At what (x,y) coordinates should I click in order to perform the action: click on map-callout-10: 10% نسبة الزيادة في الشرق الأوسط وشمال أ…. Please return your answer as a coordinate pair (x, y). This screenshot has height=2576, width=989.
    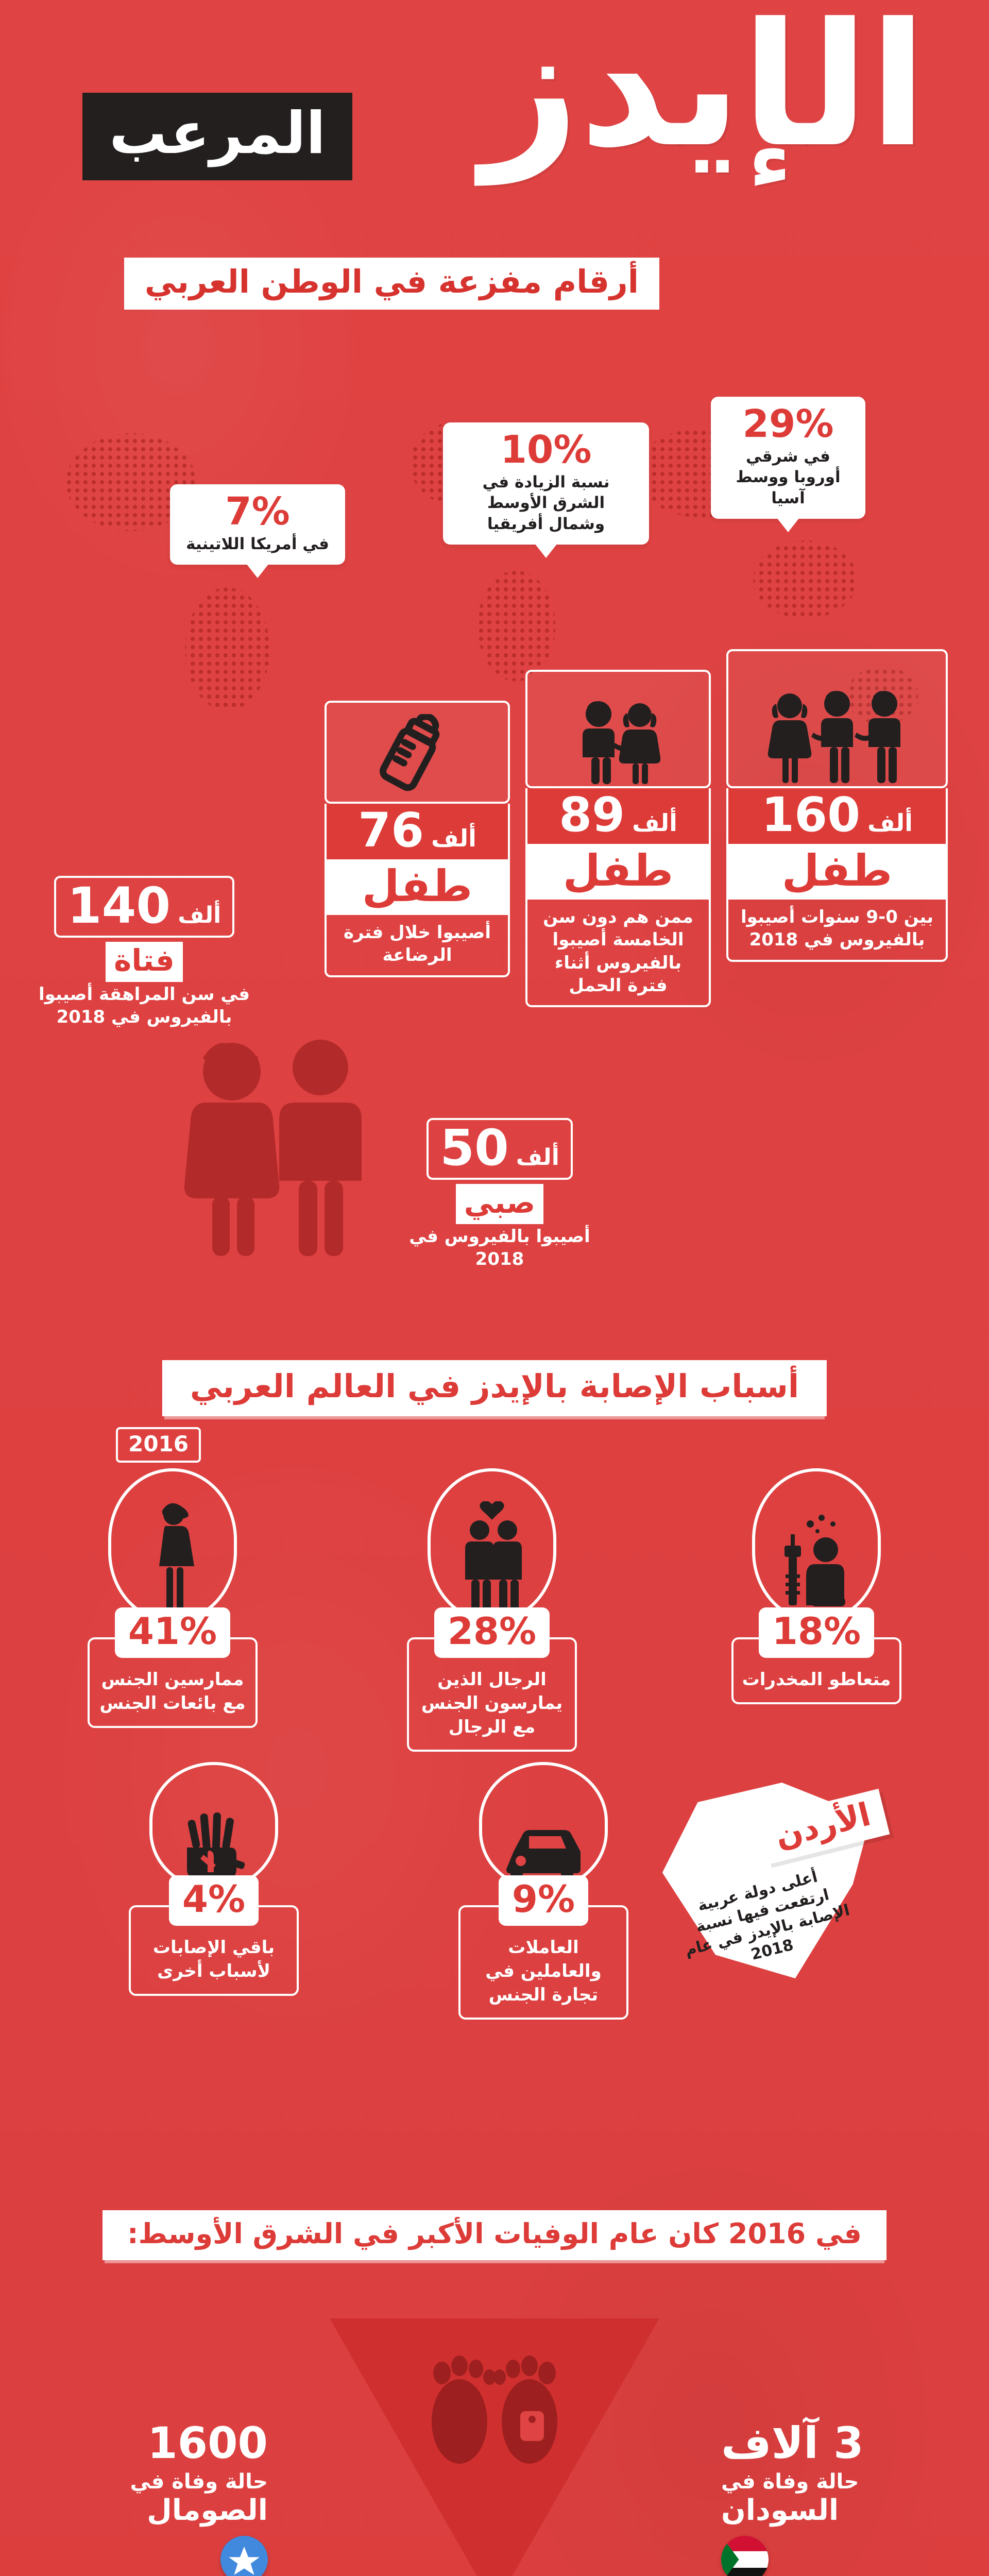
    Looking at the image, I should click on (546, 490).